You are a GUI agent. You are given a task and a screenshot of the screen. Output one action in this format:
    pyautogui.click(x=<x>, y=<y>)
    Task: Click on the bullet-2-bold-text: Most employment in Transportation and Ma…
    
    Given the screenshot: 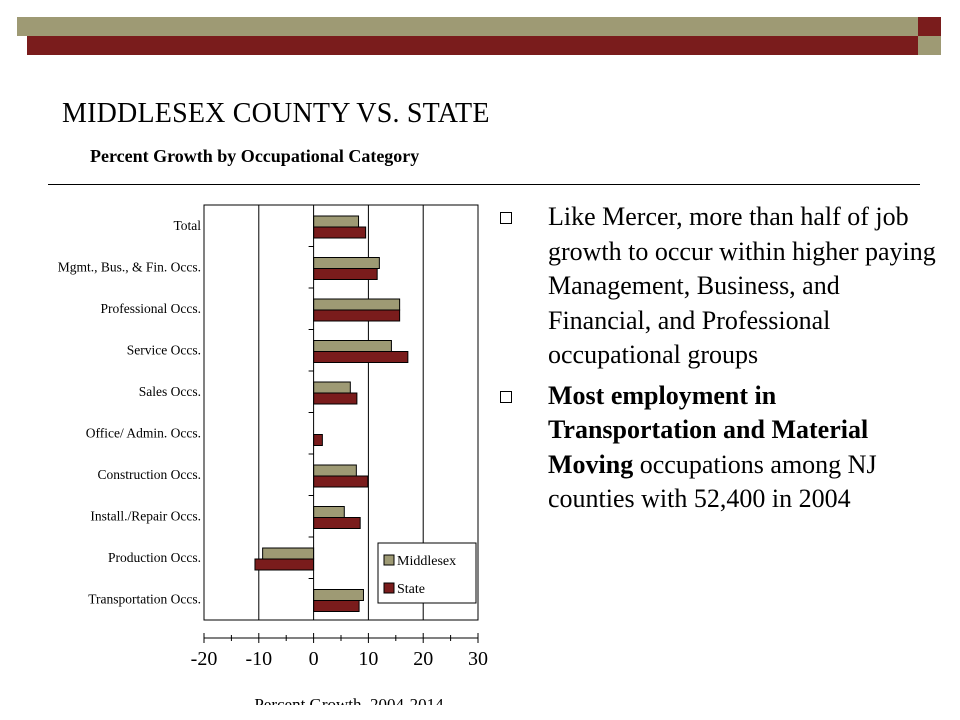 What is the action you would take?
    pyautogui.click(x=708, y=429)
    